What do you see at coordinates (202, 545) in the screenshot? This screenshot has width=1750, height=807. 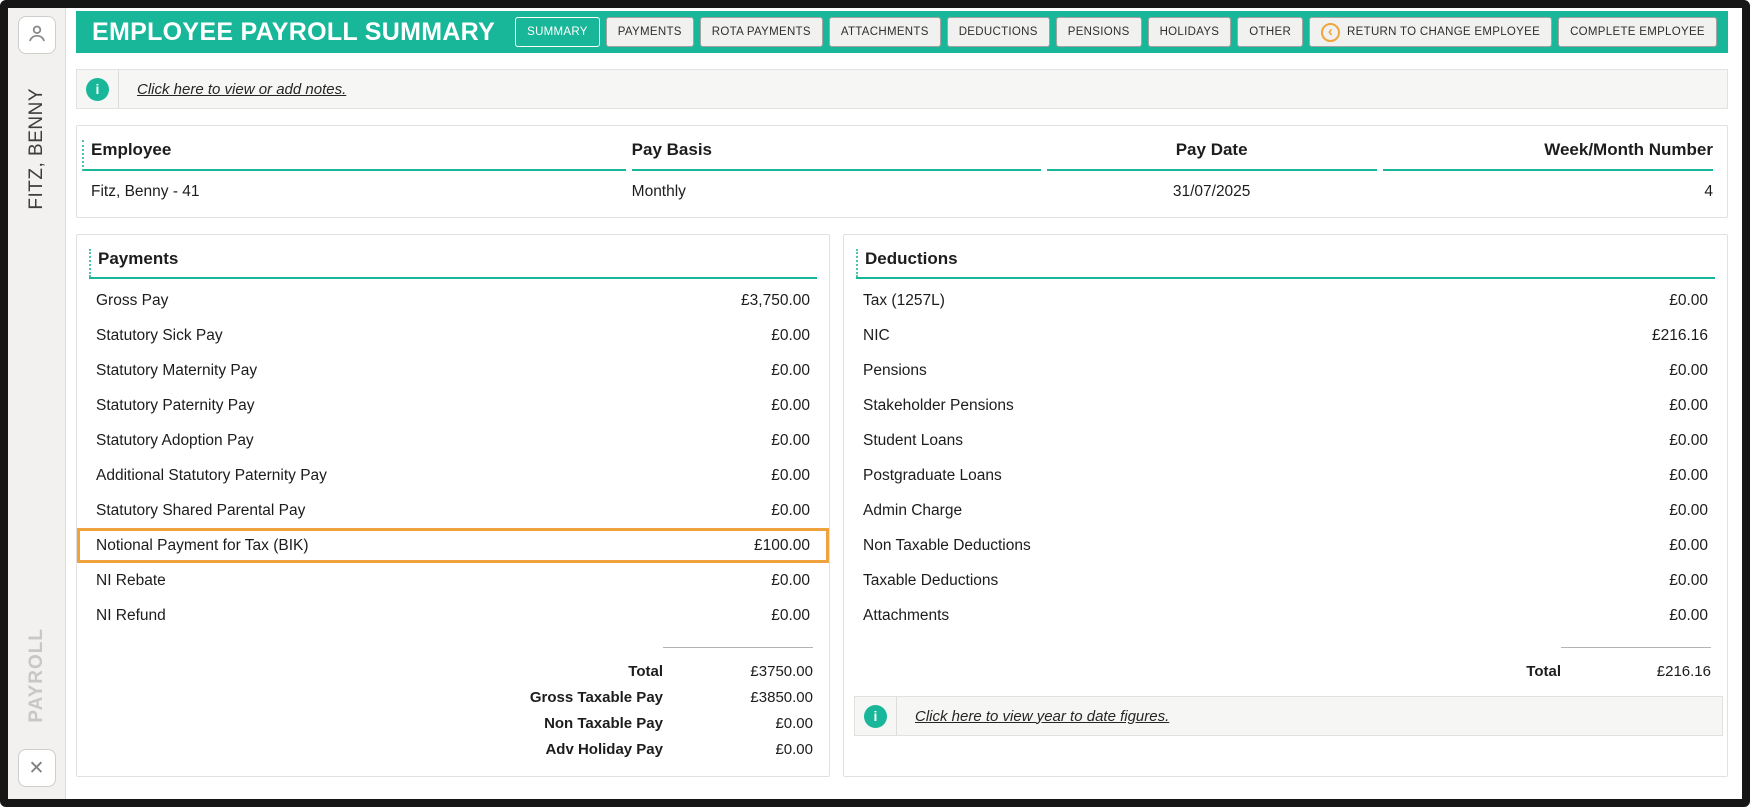 I see `row-label: Notional Payment for Tax (BIK)` at bounding box center [202, 545].